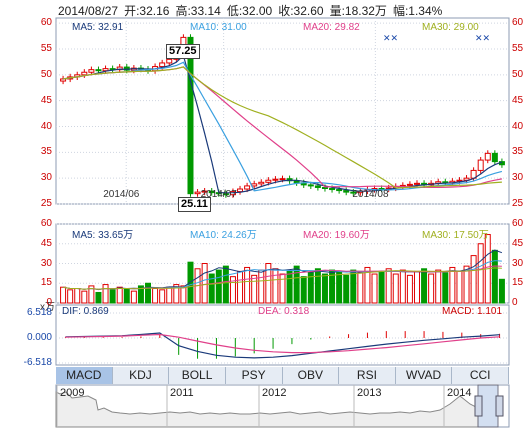 This screenshot has width=529, height=432. I want to click on tab-kdj: KDJ, so click(141, 375).